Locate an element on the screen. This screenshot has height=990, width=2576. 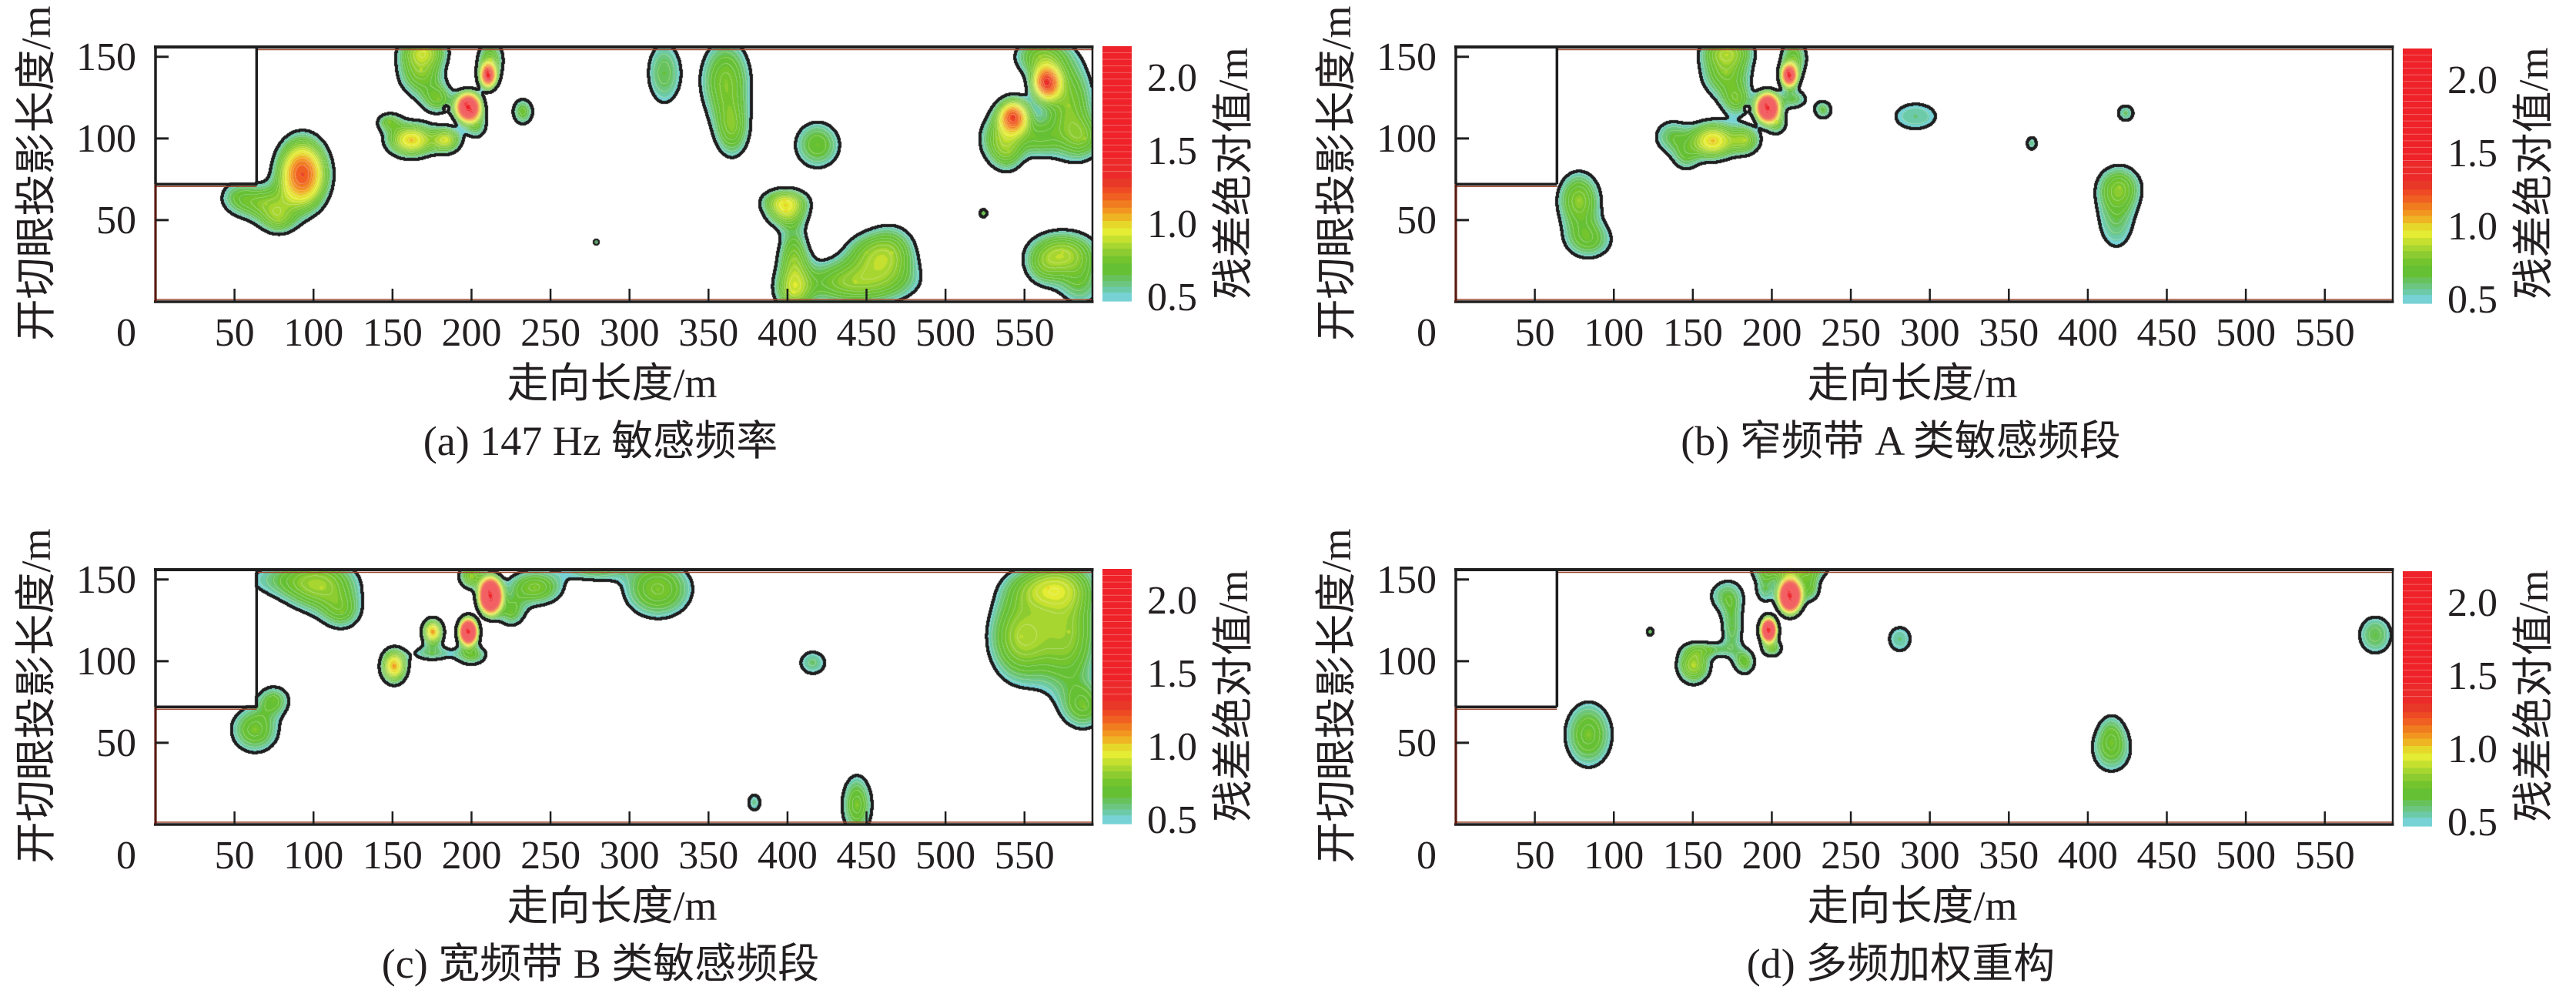
panel-caption: (b) 窄频带 A 类敏感频段 is located at coordinates (1901, 441).